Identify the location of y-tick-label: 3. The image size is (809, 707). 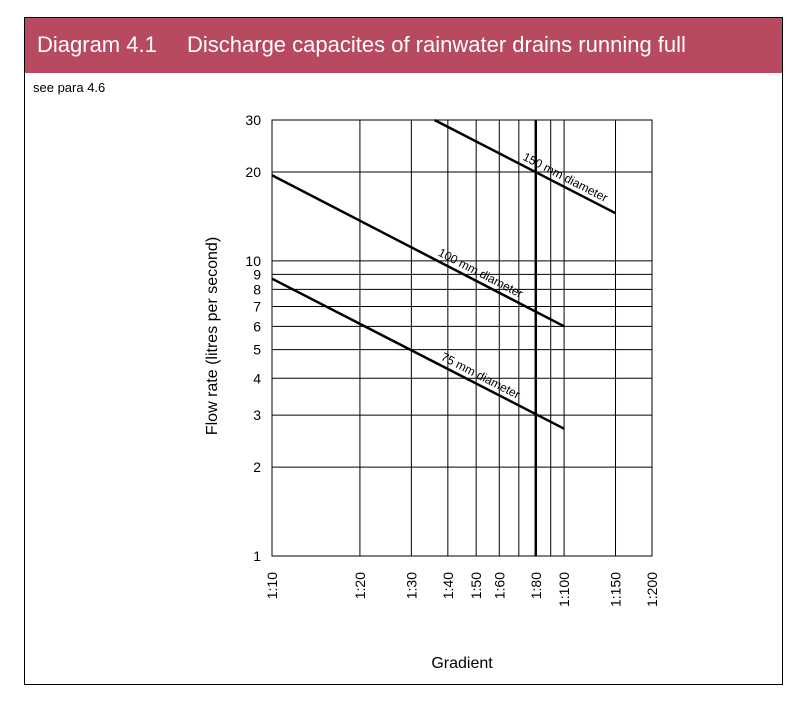
(257, 415).